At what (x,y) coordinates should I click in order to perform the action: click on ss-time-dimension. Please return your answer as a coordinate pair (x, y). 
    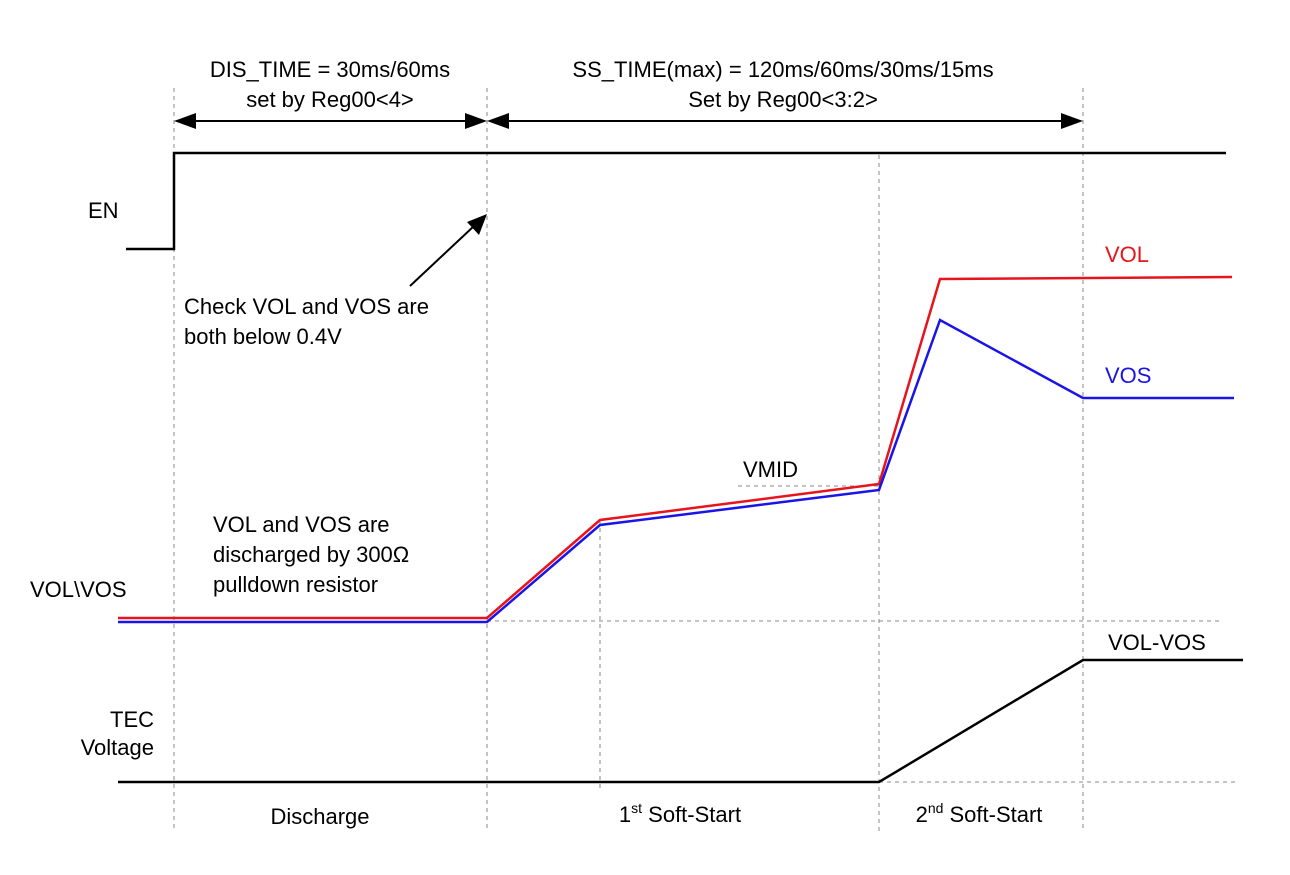
    Looking at the image, I should click on (785, 121).